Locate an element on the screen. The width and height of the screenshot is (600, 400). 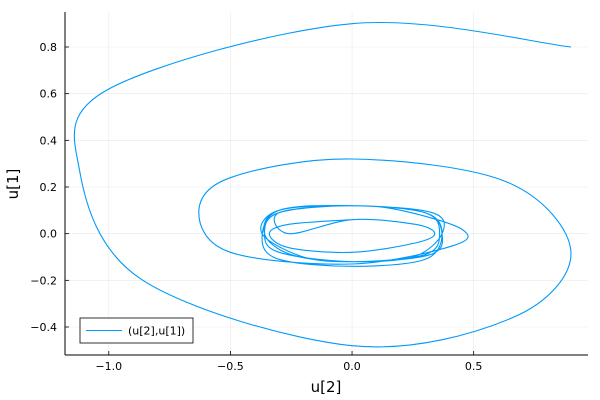
x-axis-title: u[2] is located at coordinates (326, 387).